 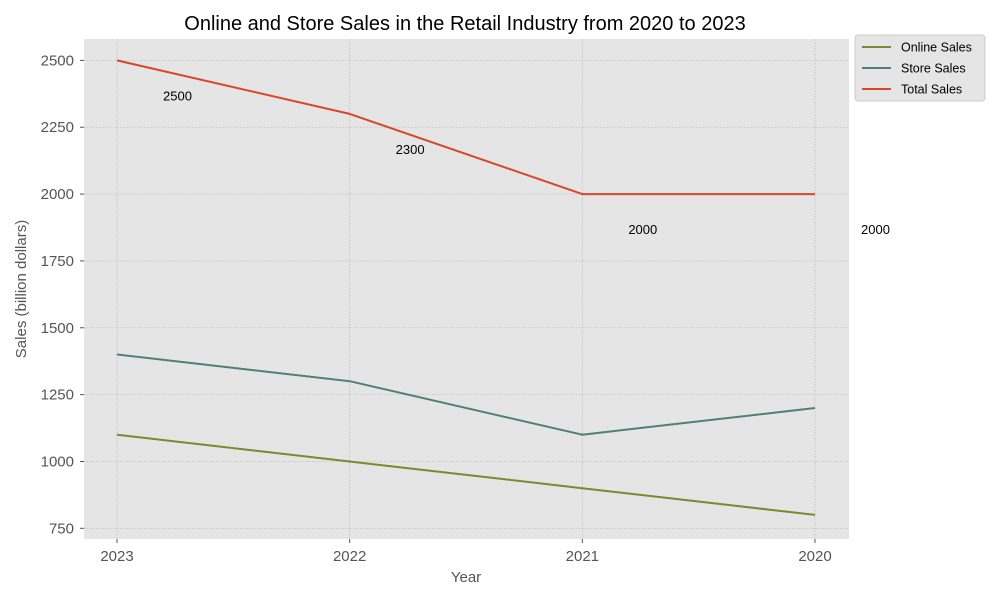 I want to click on y-tick-label: 1750, so click(x=57, y=261).